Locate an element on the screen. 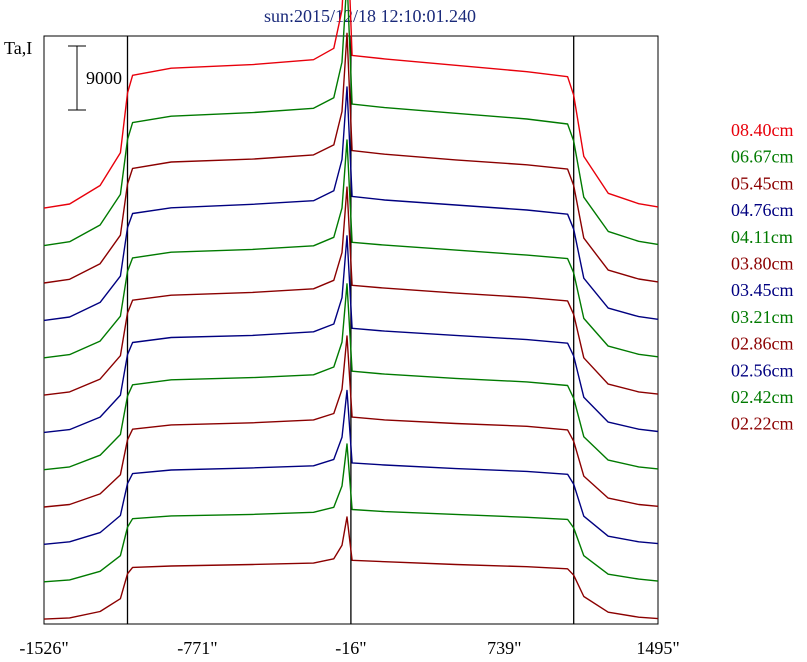 This screenshot has height=662, width=807. x-tick-label: -1526" is located at coordinates (43, 648).